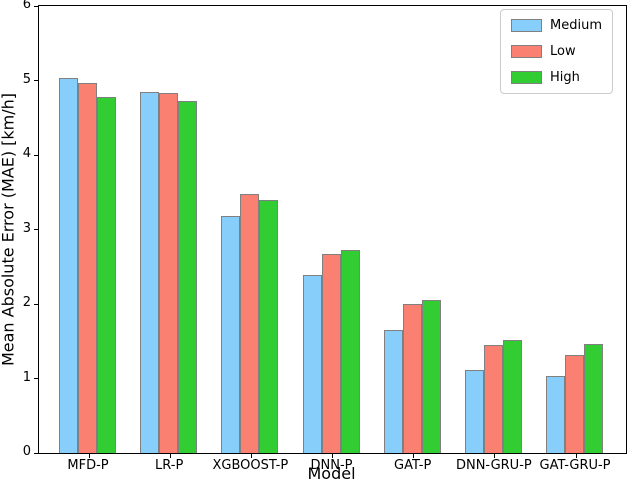  I want to click on y-tick-label: 5, so click(26, 79).